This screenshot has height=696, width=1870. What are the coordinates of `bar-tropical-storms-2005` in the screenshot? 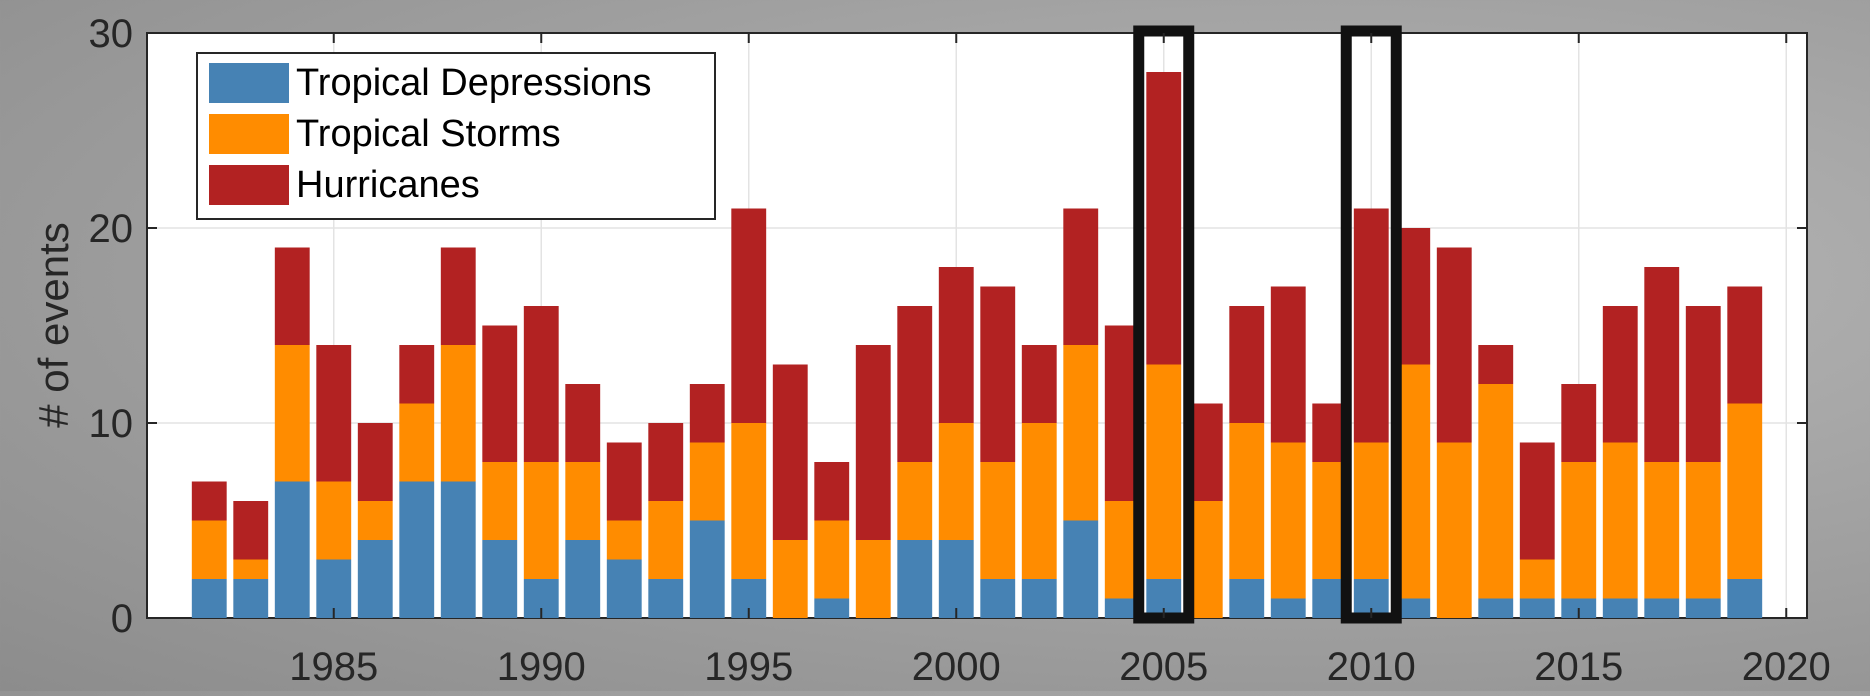 It's located at (1164, 471).